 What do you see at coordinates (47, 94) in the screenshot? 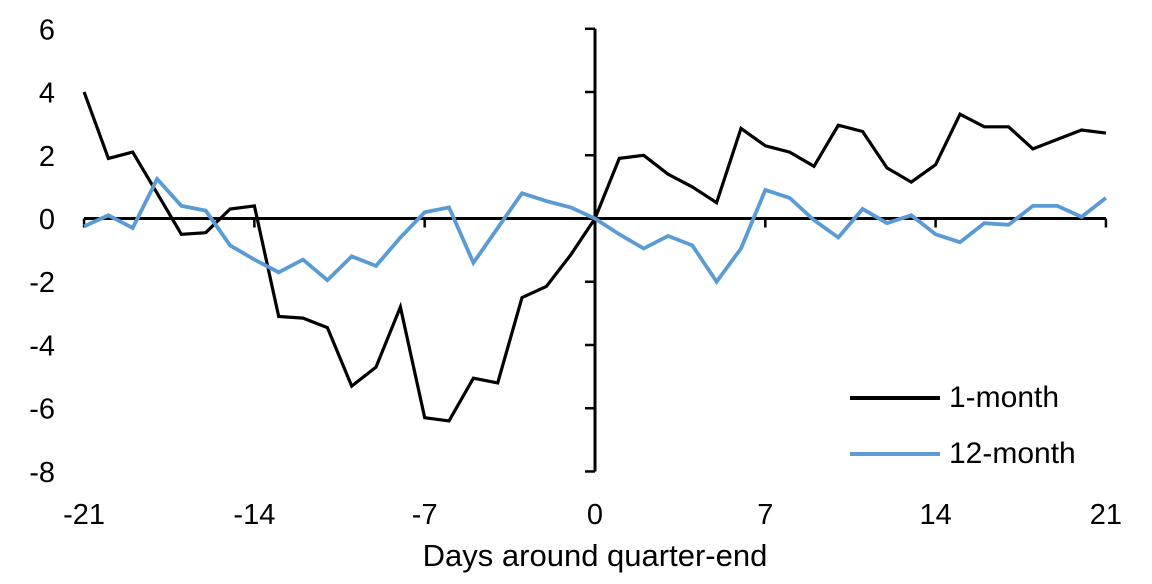
I see `y-tick-label: 4` at bounding box center [47, 94].